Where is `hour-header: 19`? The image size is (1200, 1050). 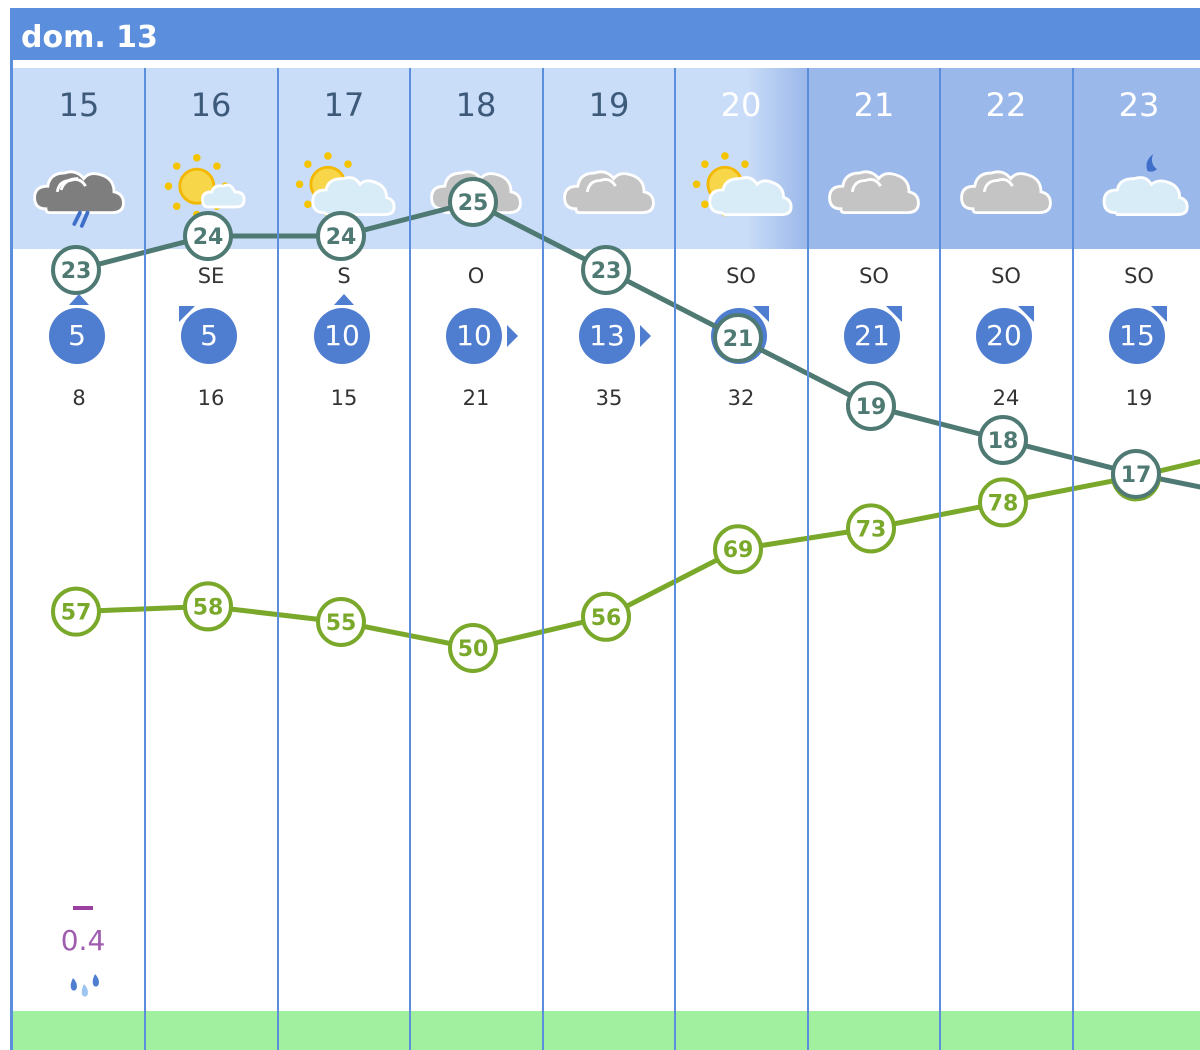
hour-header: 19 is located at coordinates (609, 158).